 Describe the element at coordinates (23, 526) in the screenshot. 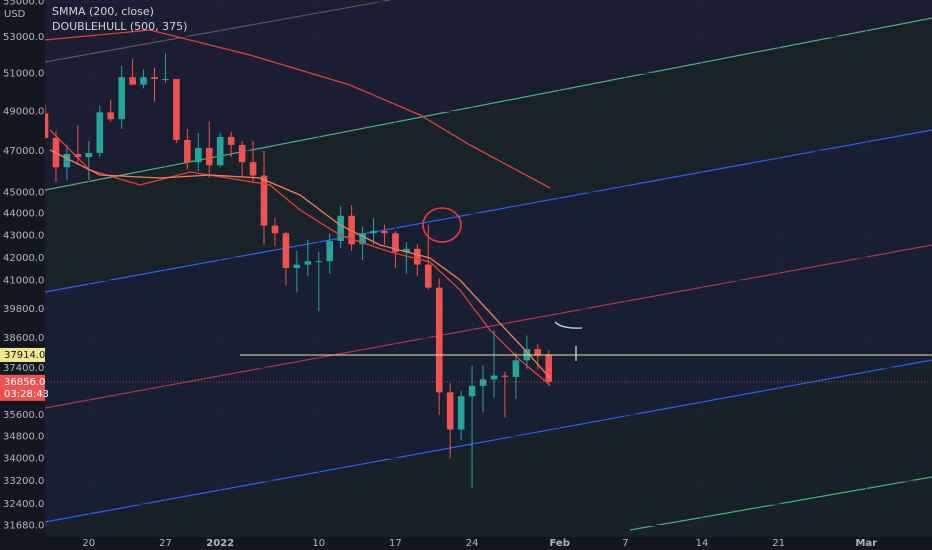

I see `y-tick-label: 31680.0` at that location.